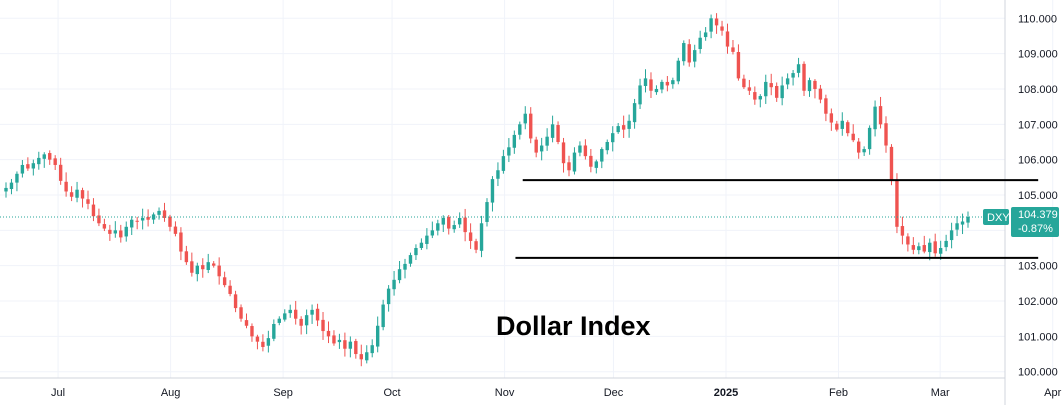  Describe the element at coordinates (58, 393) in the screenshot. I see `x-tick-label: Jul` at that location.